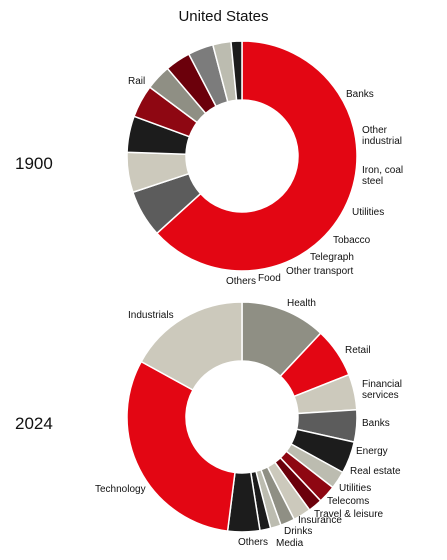  What do you see at coordinates (348, 501) in the screenshot?
I see `label-telecoms: Telecoms` at bounding box center [348, 501].